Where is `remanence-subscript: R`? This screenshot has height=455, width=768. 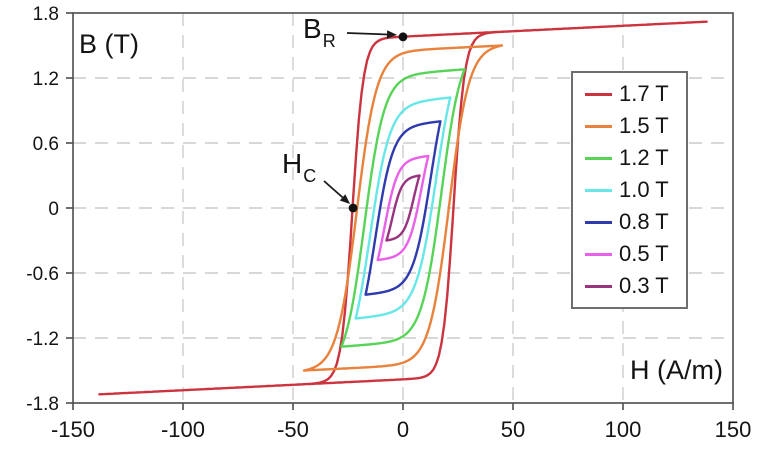 remanence-subscript: R is located at coordinates (329, 40).